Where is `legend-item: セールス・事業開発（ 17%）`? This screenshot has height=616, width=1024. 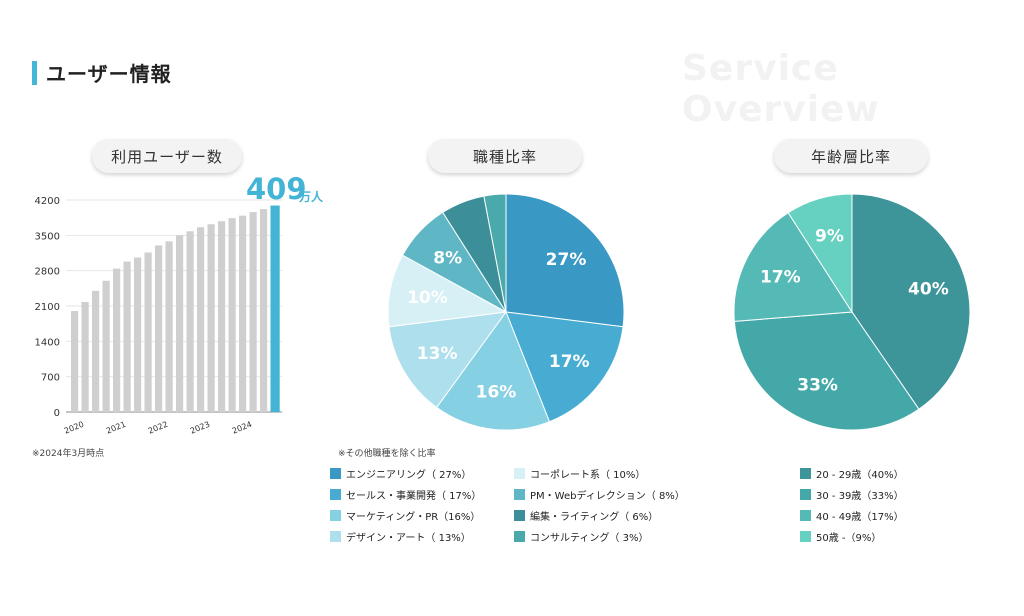 legend-item: セールス・事業開発（ 17%） is located at coordinates (405, 494).